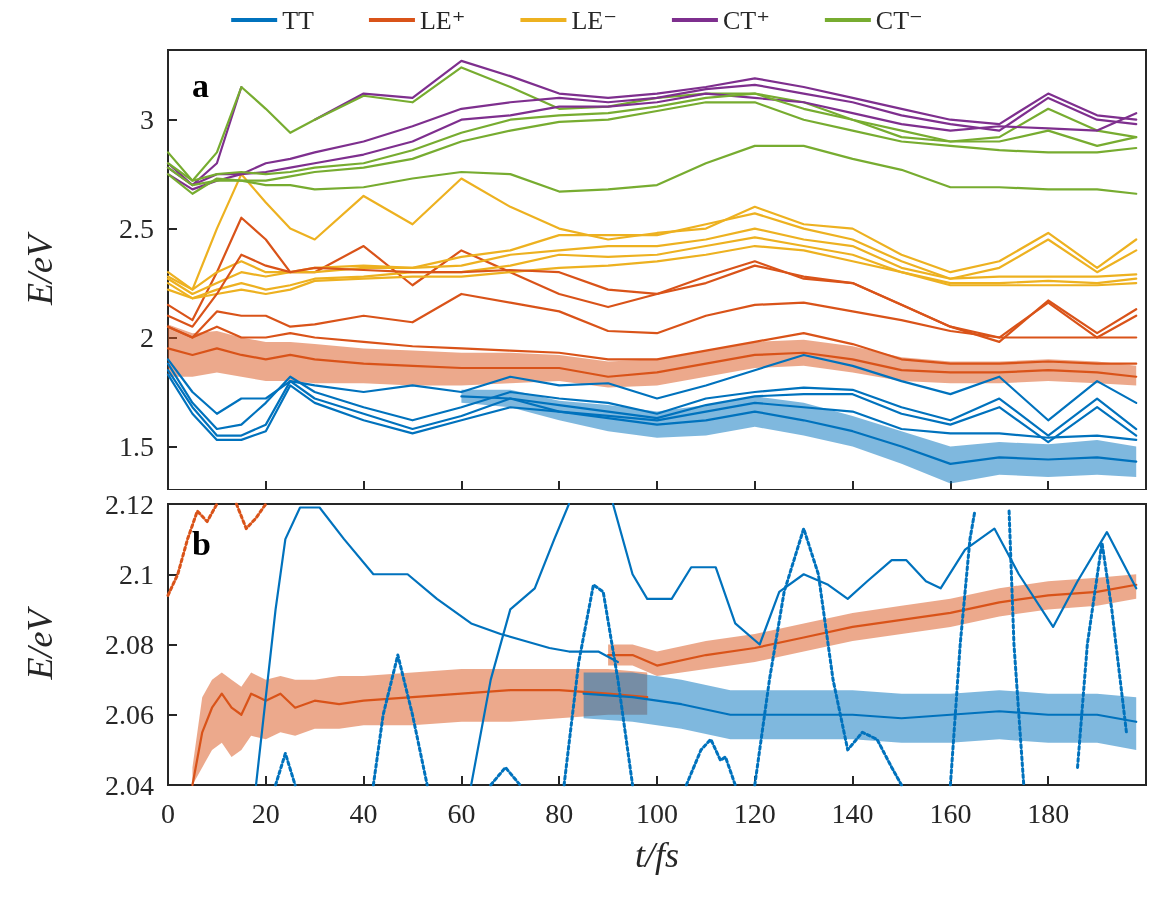 The image size is (1154, 907). I want to click on x-tick-label: 20, so click(265, 813).